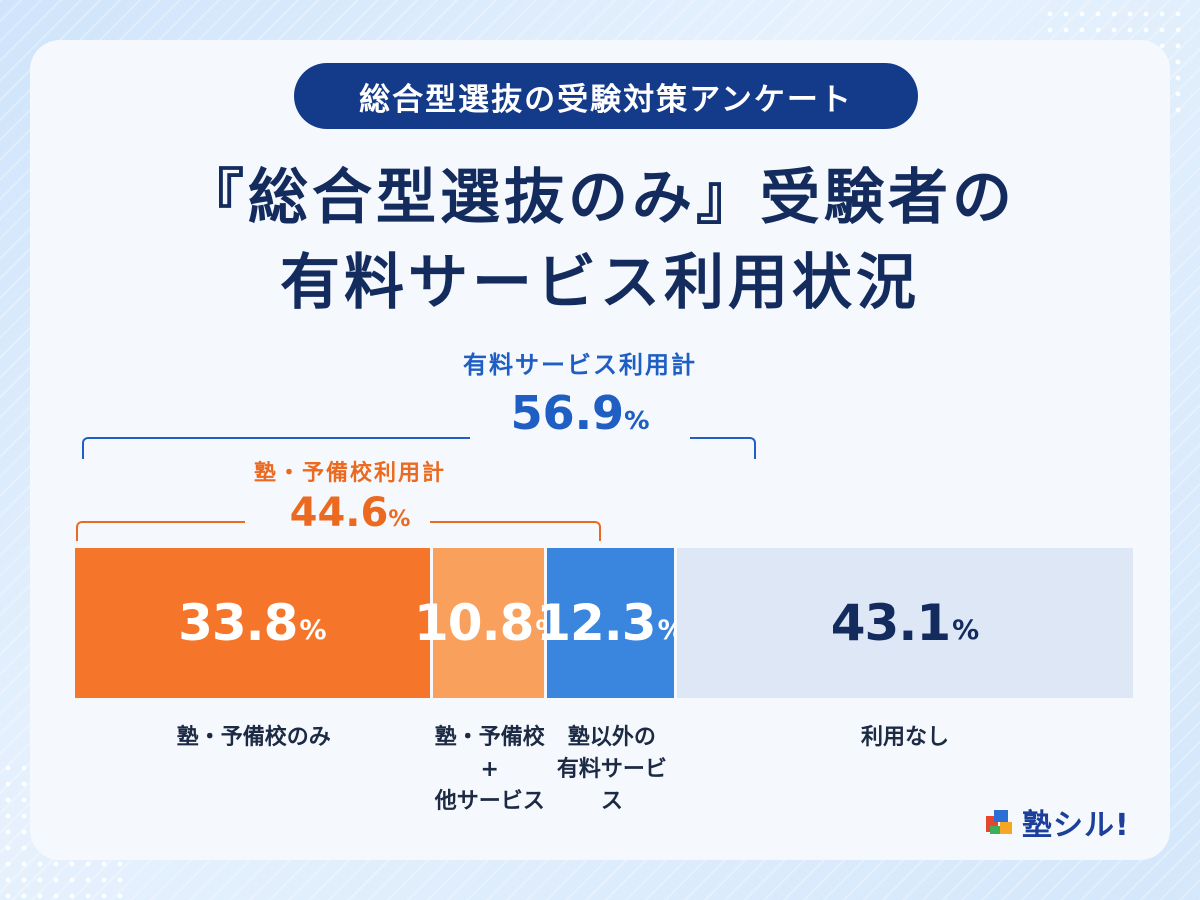 The height and width of the screenshot is (900, 1200). What do you see at coordinates (474, 623) in the screenshot?
I see `bar-value-label: 10.8` at bounding box center [474, 623].